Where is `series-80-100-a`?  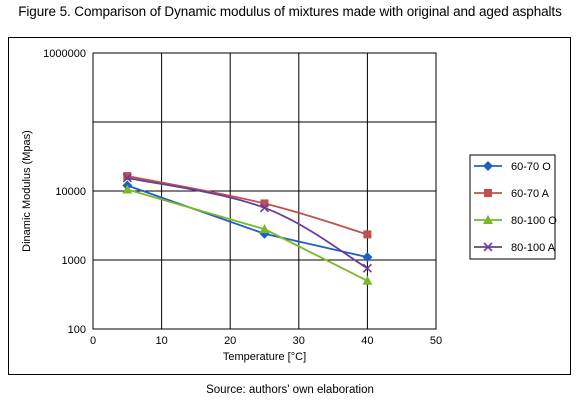 series-80-100-a is located at coordinates (247, 223).